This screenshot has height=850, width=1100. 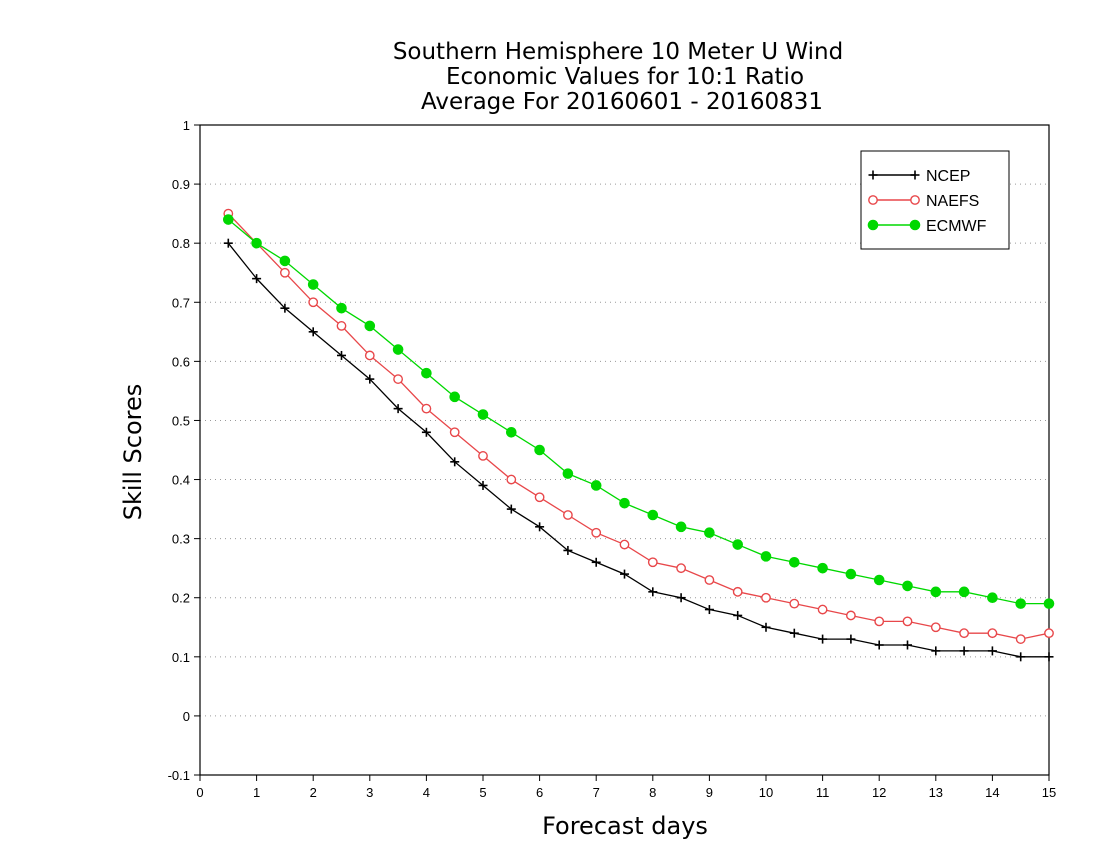 I want to click on legend-label-ecmwf: ECMWF, so click(x=956, y=226).